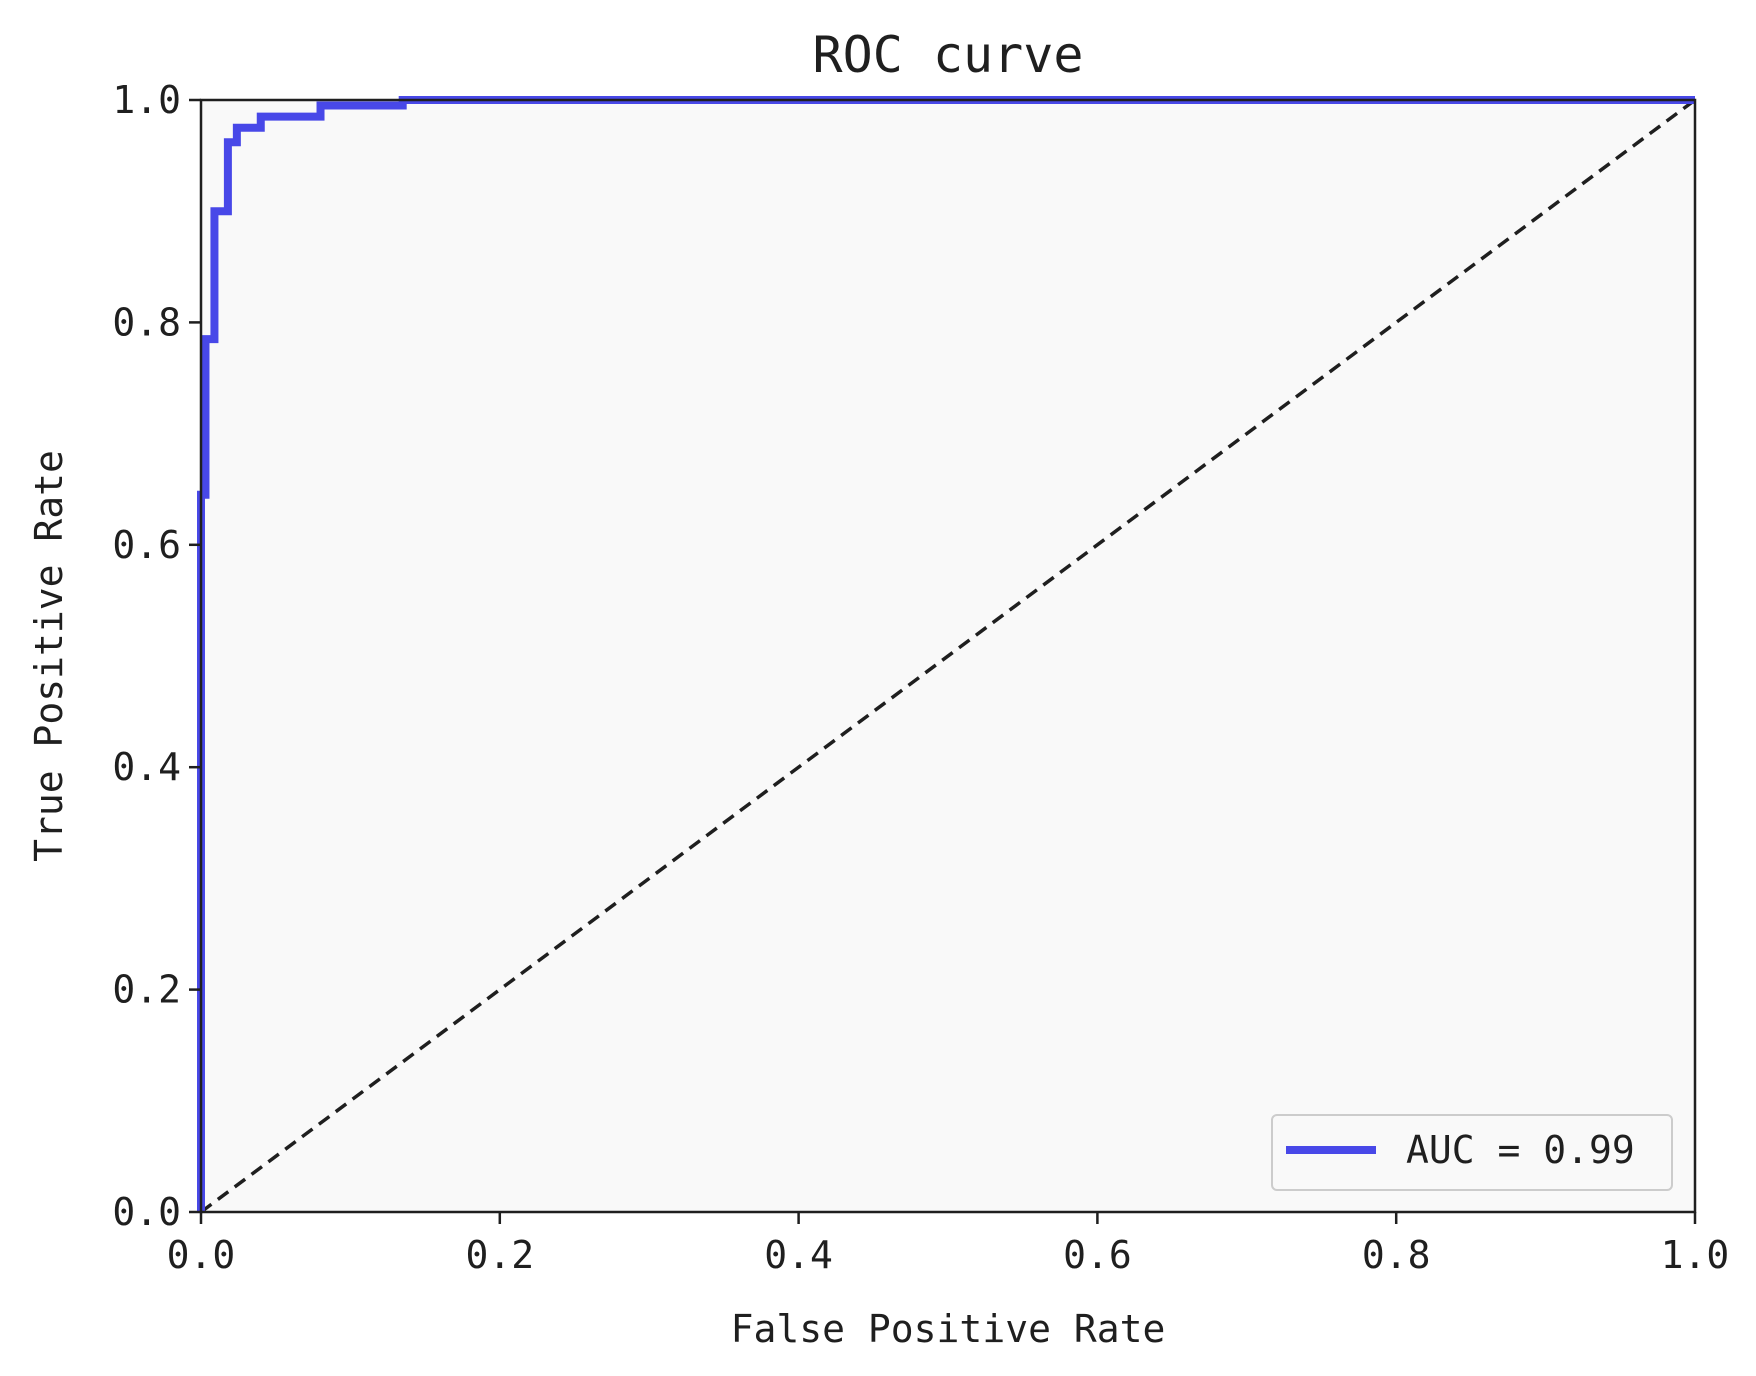 This screenshot has width=1756, height=1376. Describe the element at coordinates (156, 656) in the screenshot. I see `y-axis-ticks: 0.0 0.2 0.4 0.6 0.8 1.0` at that location.